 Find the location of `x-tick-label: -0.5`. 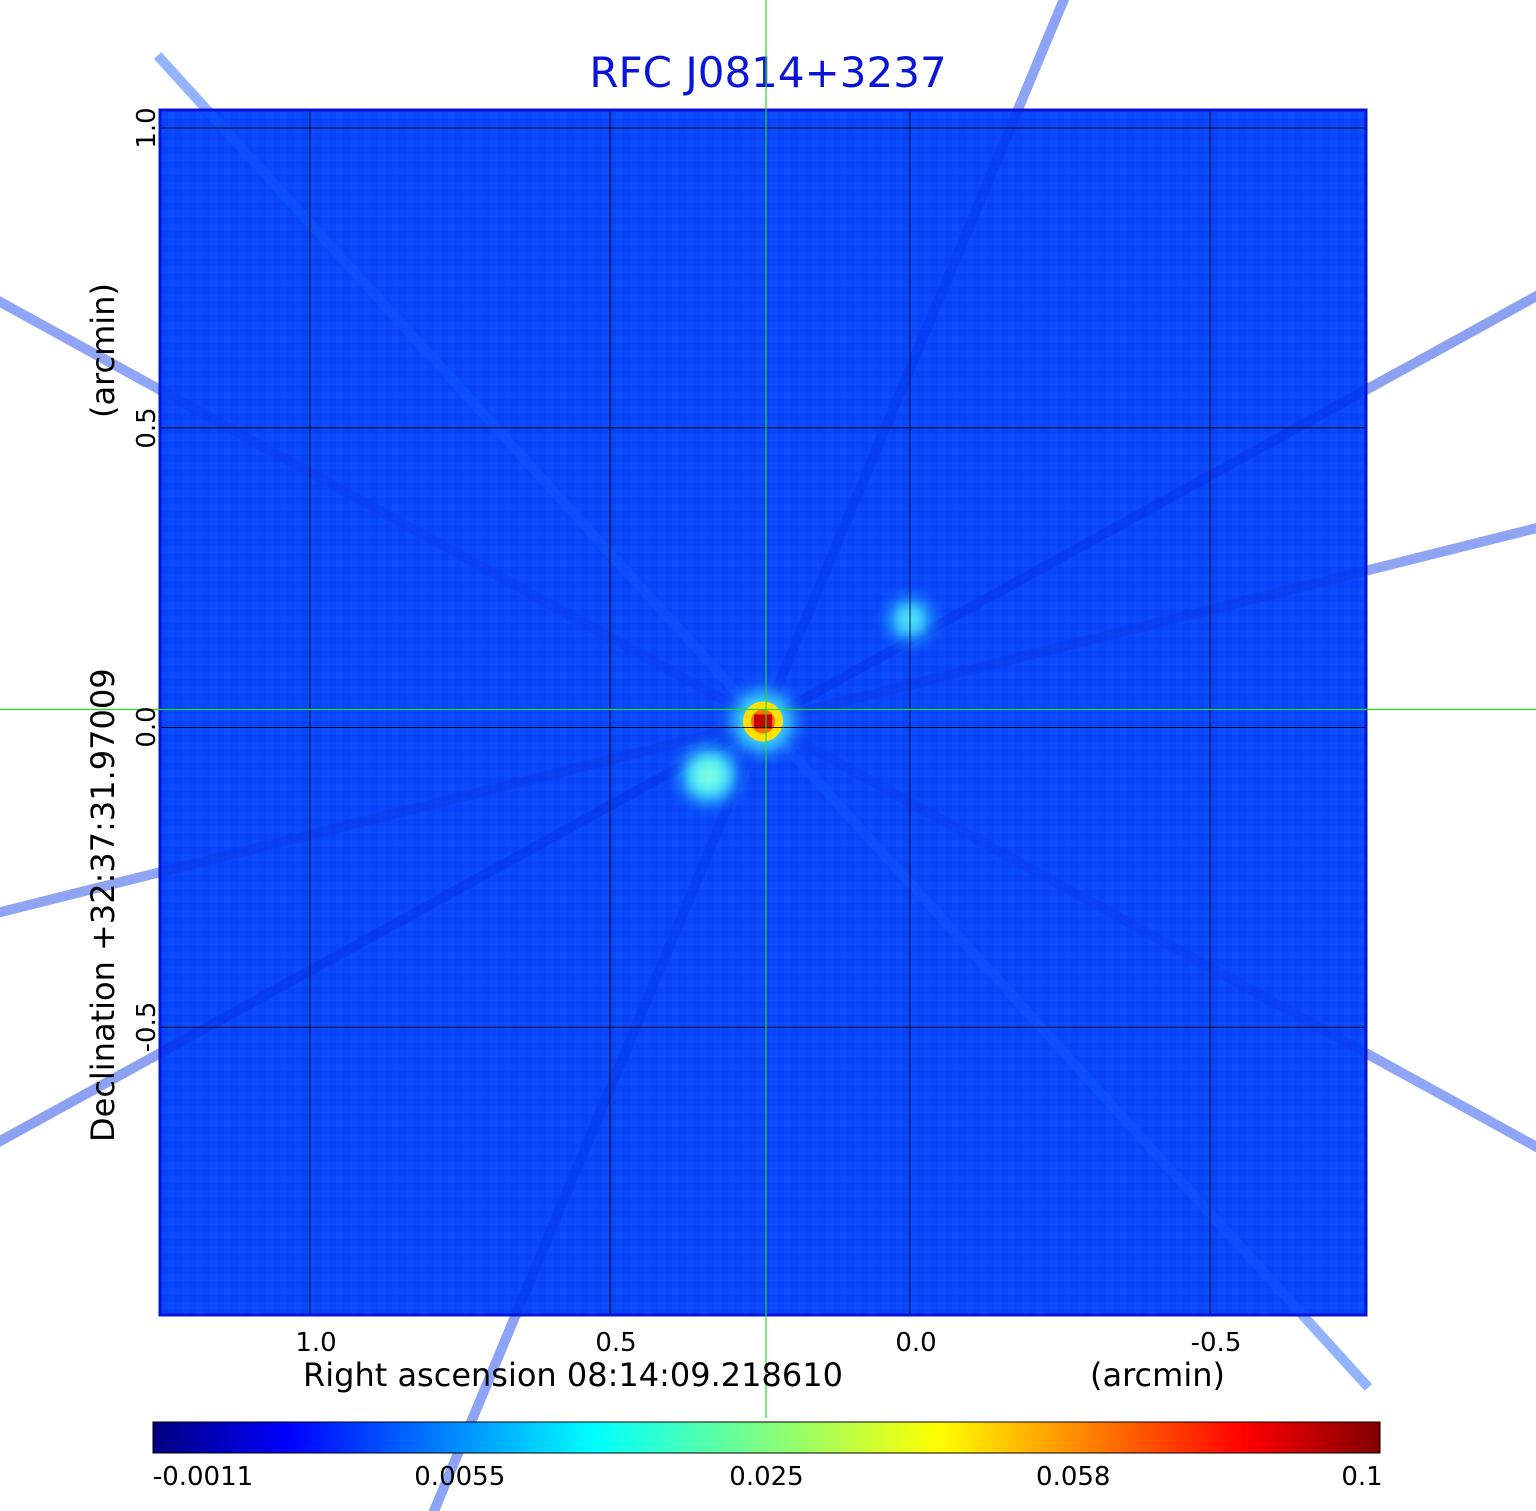

x-tick-label: -0.5 is located at coordinates (1216, 1343).